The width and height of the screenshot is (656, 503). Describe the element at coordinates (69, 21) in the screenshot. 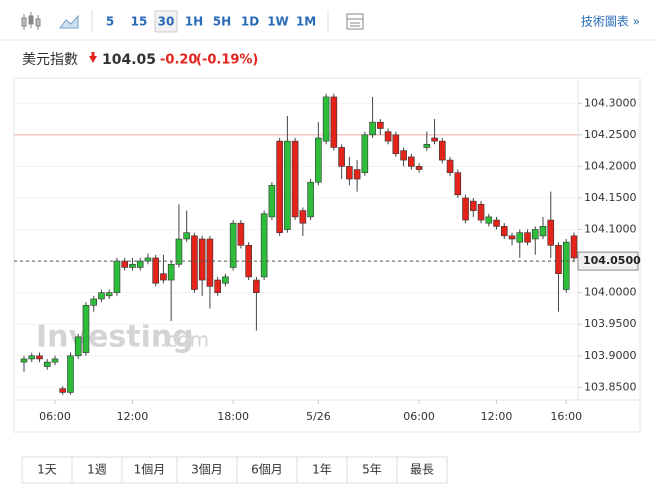

I see `area-icon` at that location.